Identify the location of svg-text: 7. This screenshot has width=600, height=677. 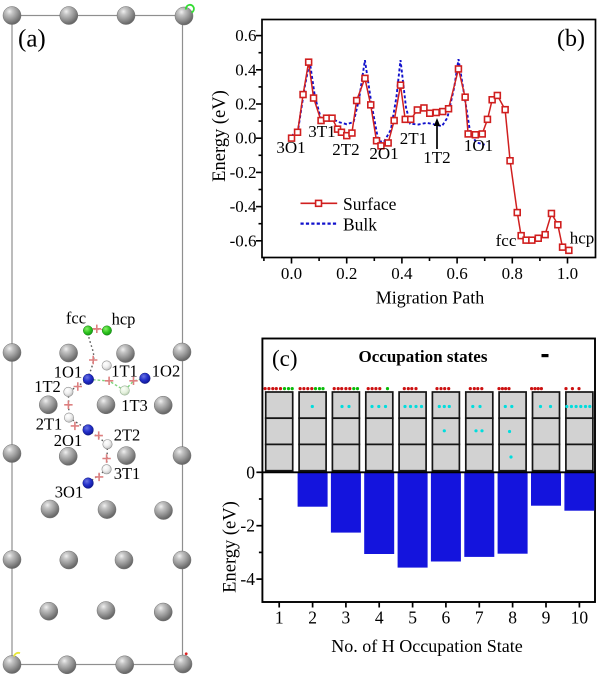
(479, 618).